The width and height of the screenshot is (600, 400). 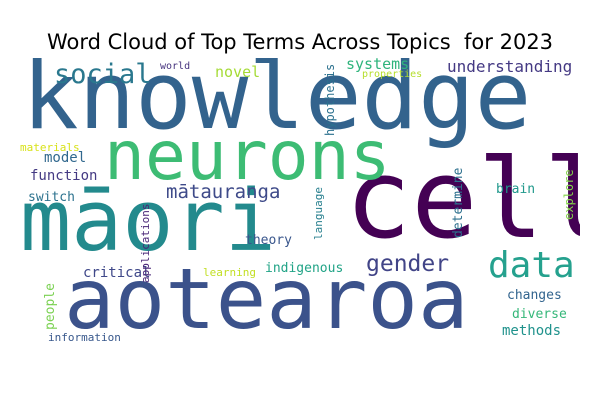 I want to click on word: methods, so click(x=532, y=331).